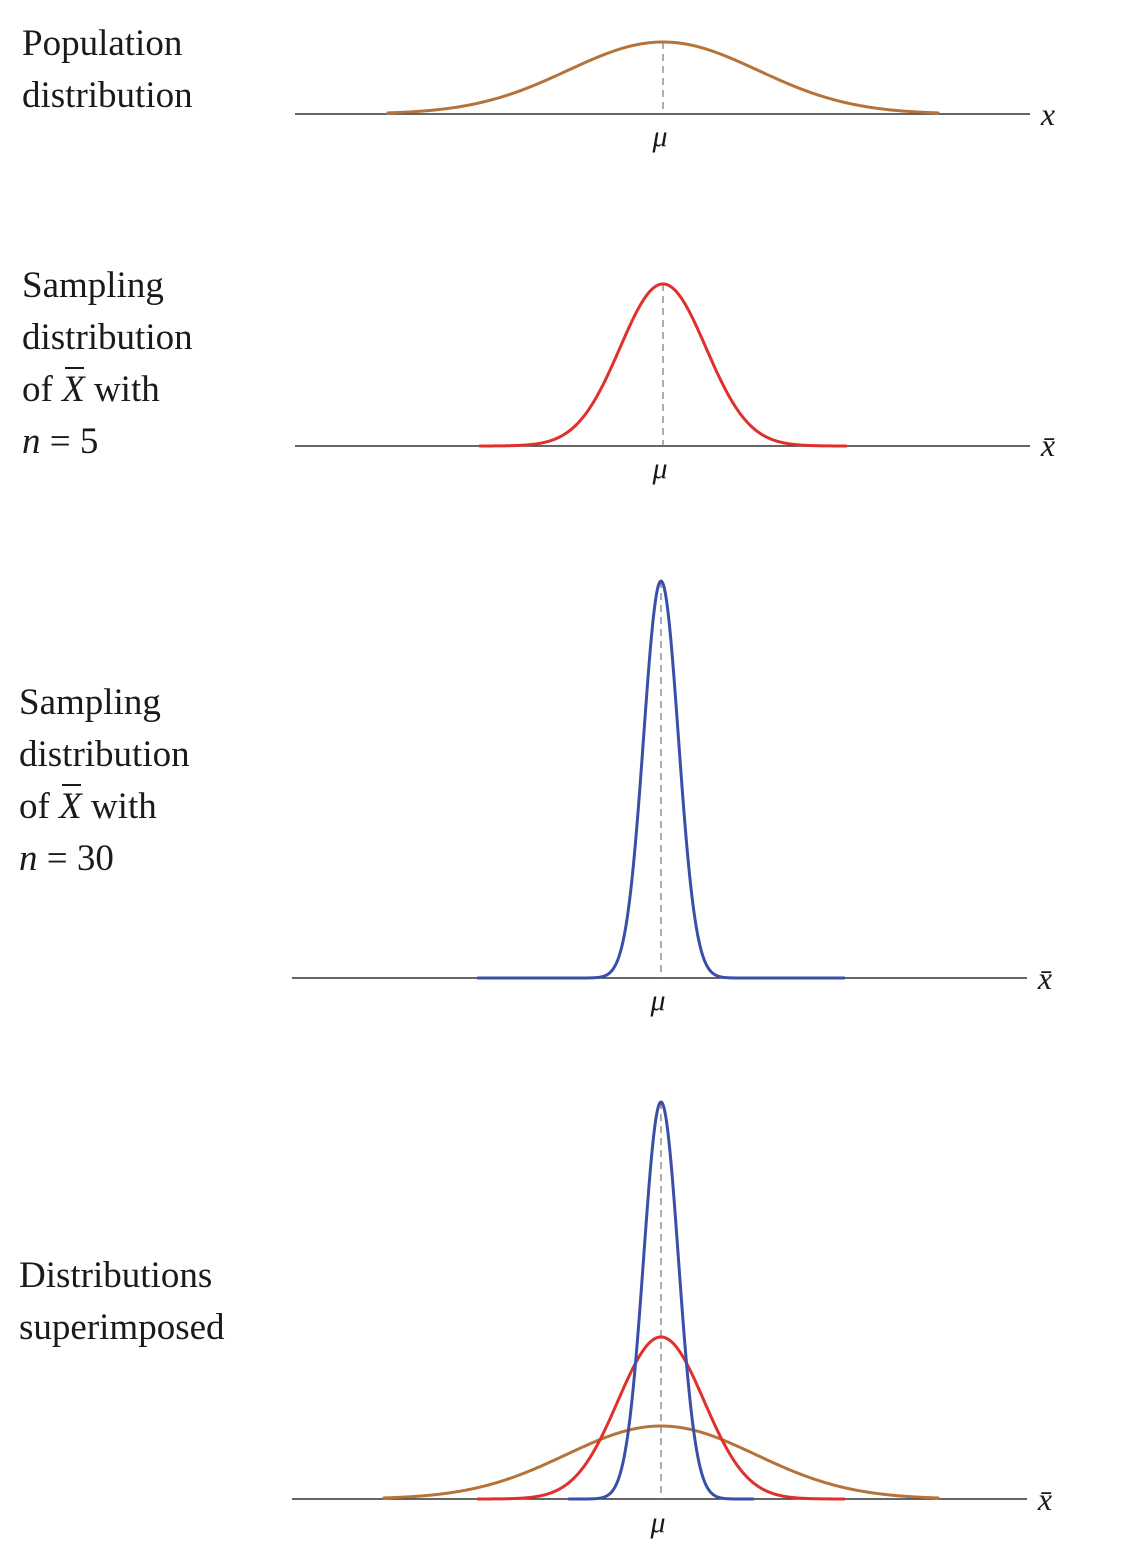  I want to click on panel-n5: x̄ μ, so click(675, 383).